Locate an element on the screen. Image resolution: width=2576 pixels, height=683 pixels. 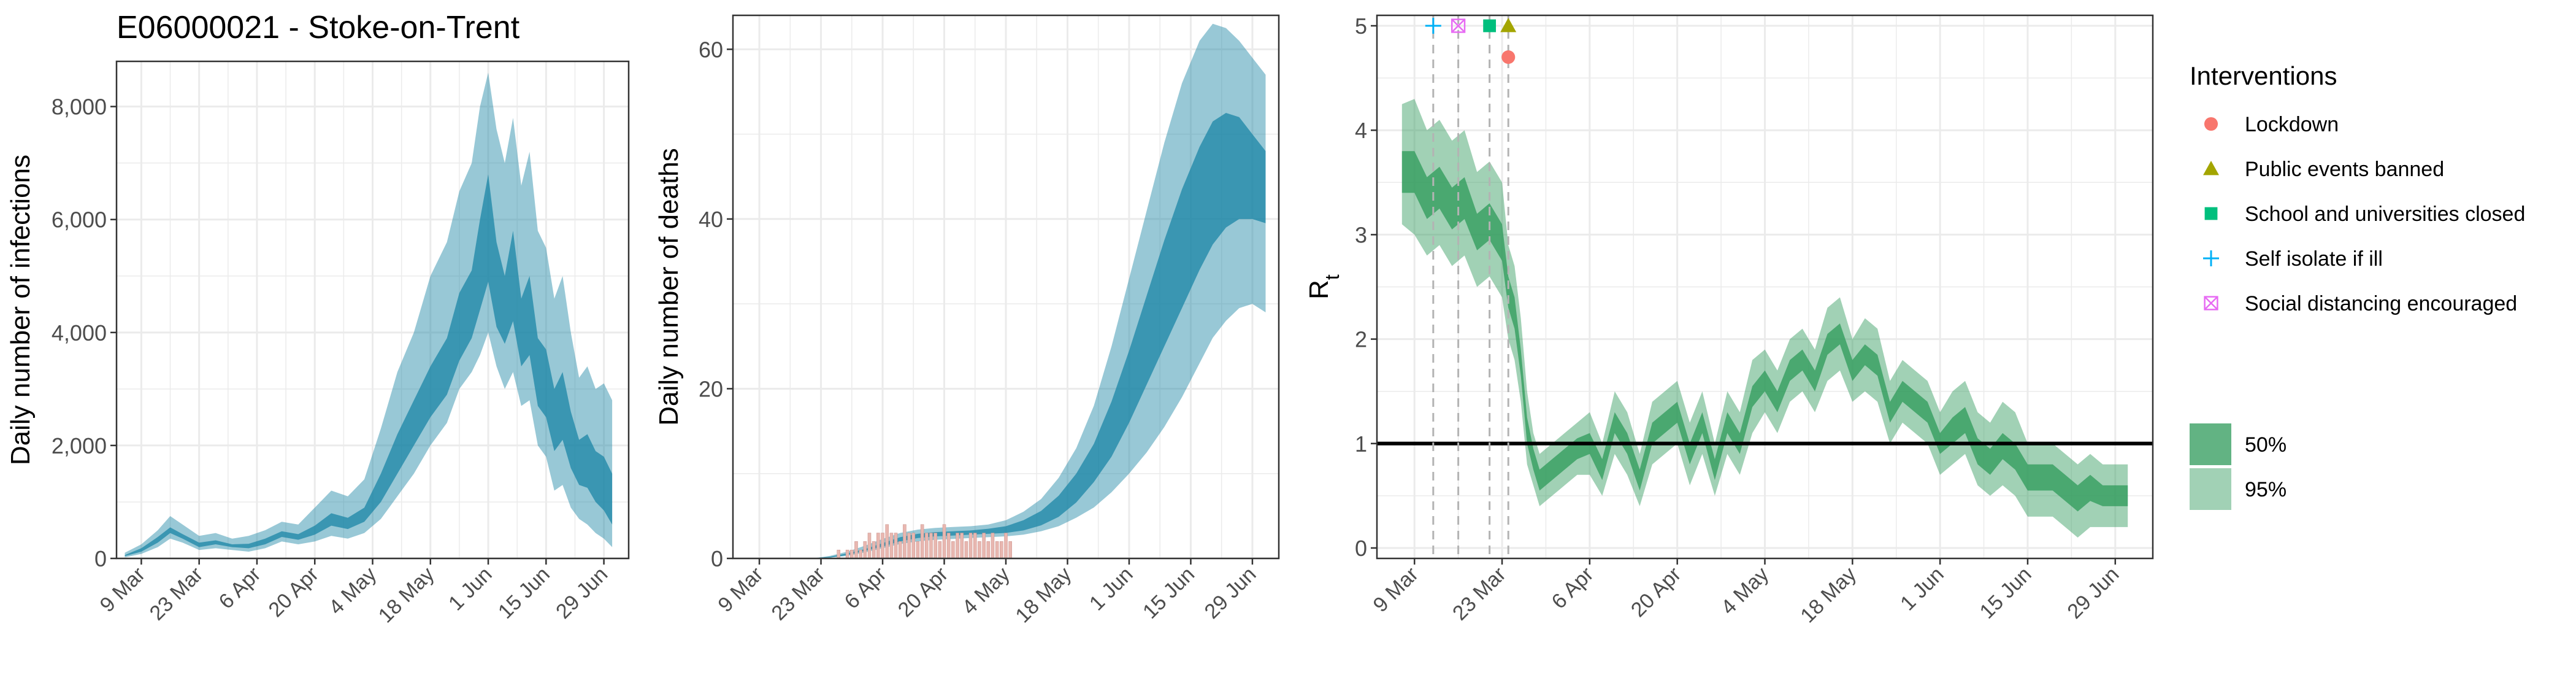
chart-title: E06000021 - Stoke-on-Trent is located at coordinates (318, 27).